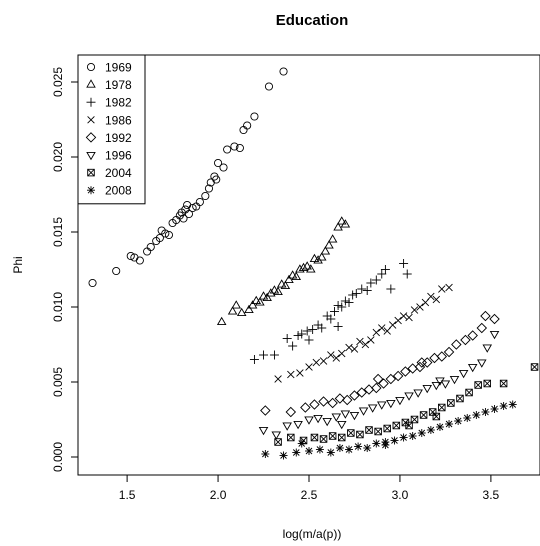 This screenshot has width=540, height=546. I want to click on y-tick-label: 0.015, so click(58, 232).